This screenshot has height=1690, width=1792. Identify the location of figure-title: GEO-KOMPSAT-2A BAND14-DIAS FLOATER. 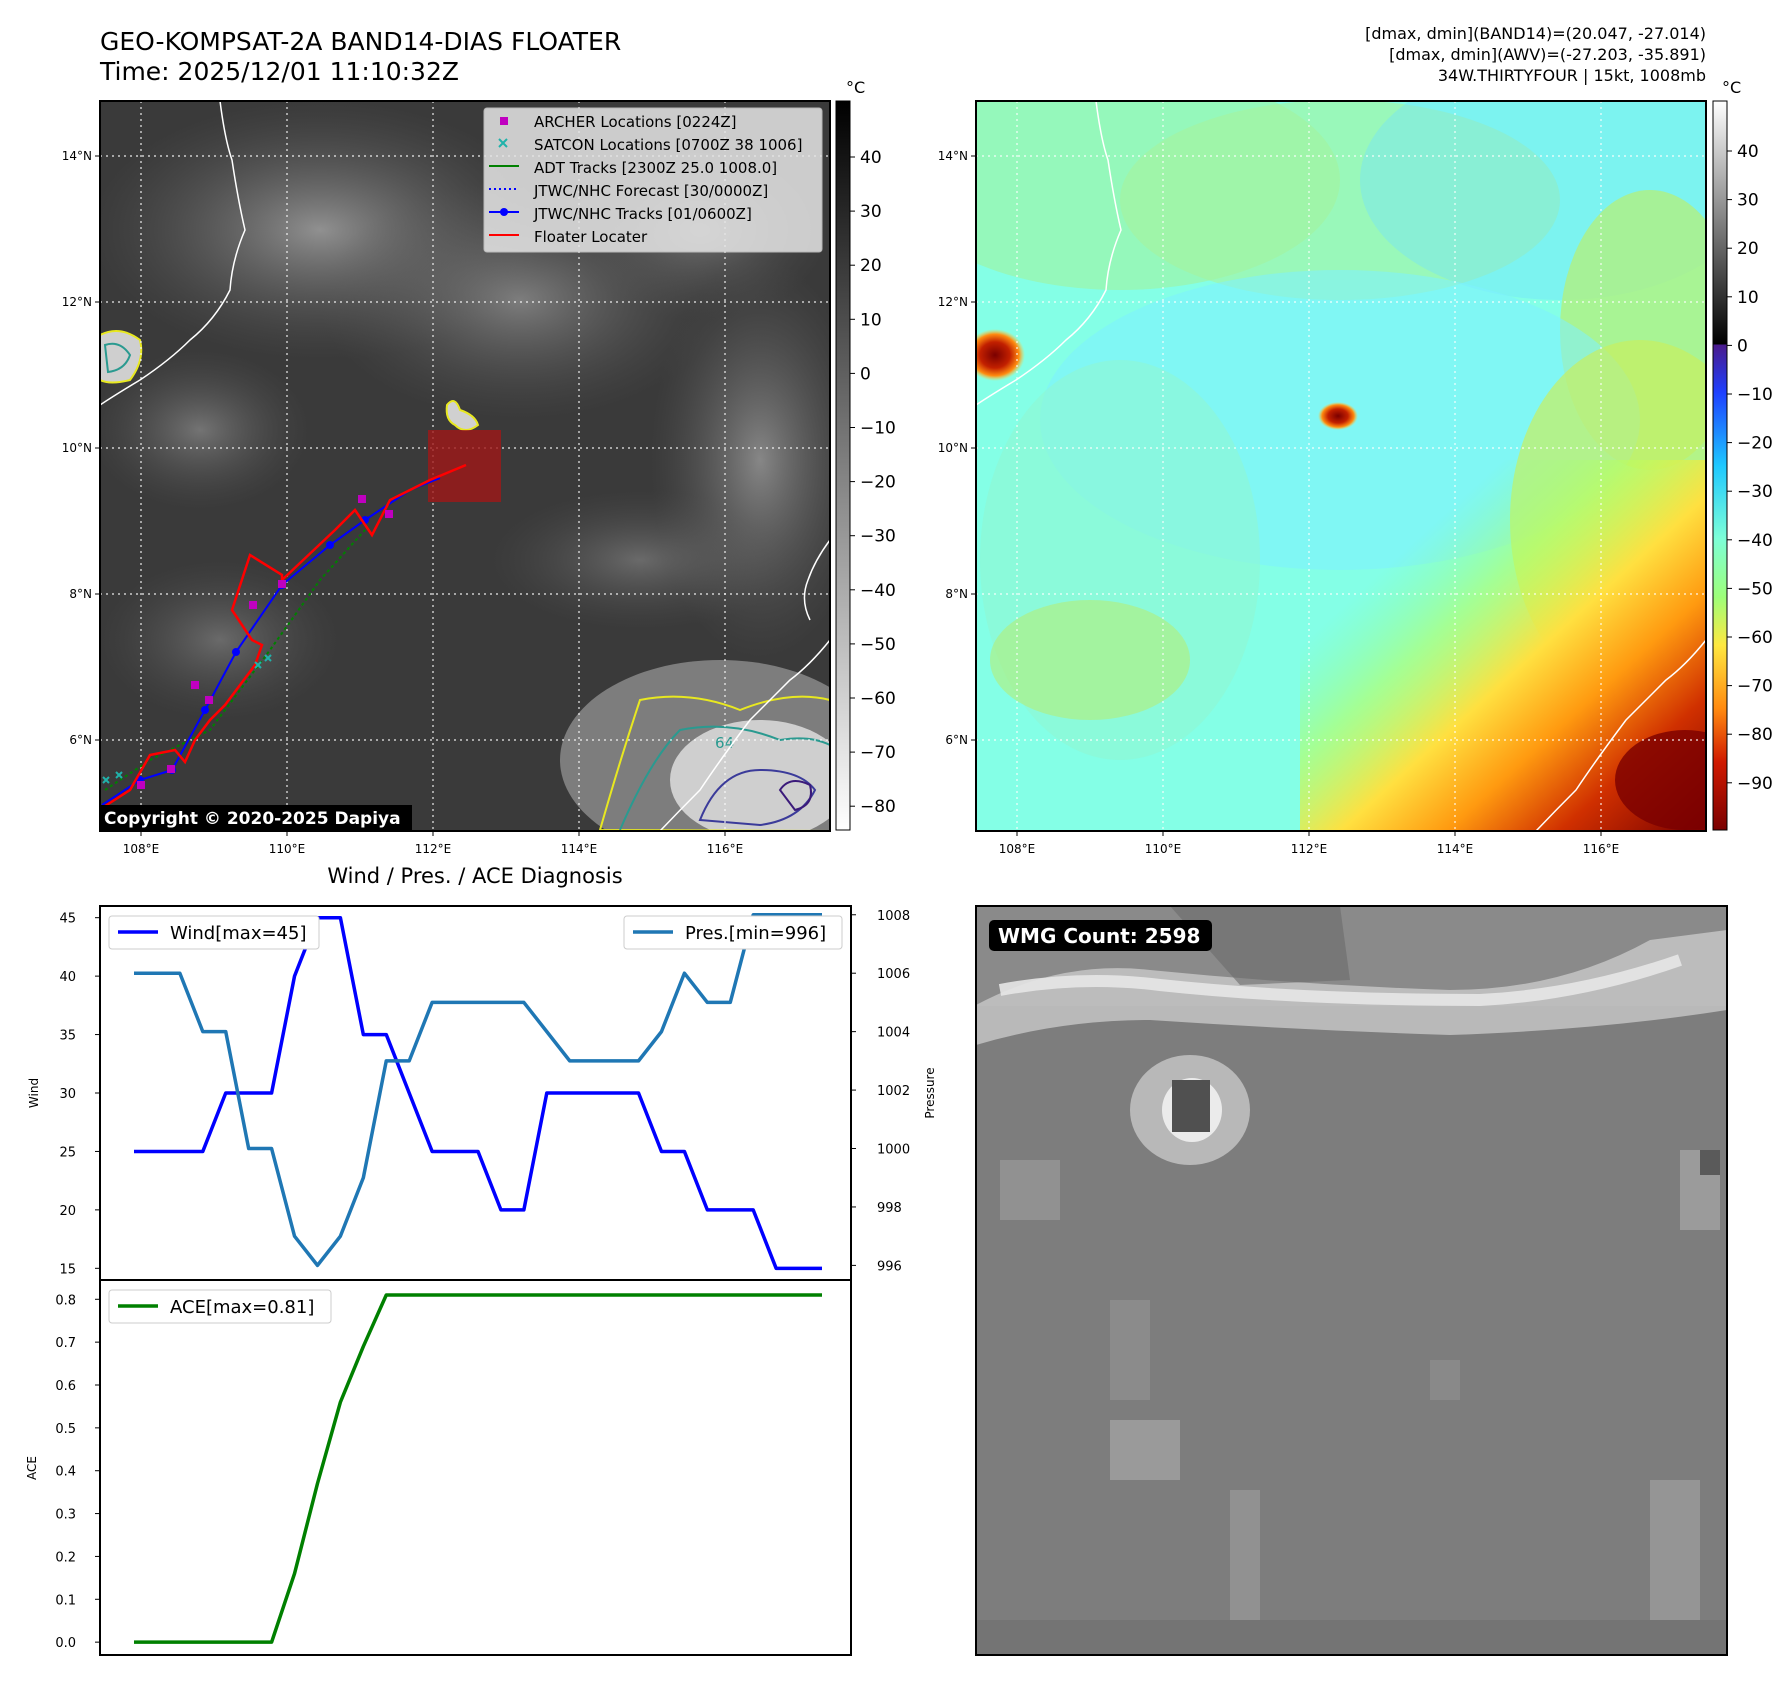
(360, 41).